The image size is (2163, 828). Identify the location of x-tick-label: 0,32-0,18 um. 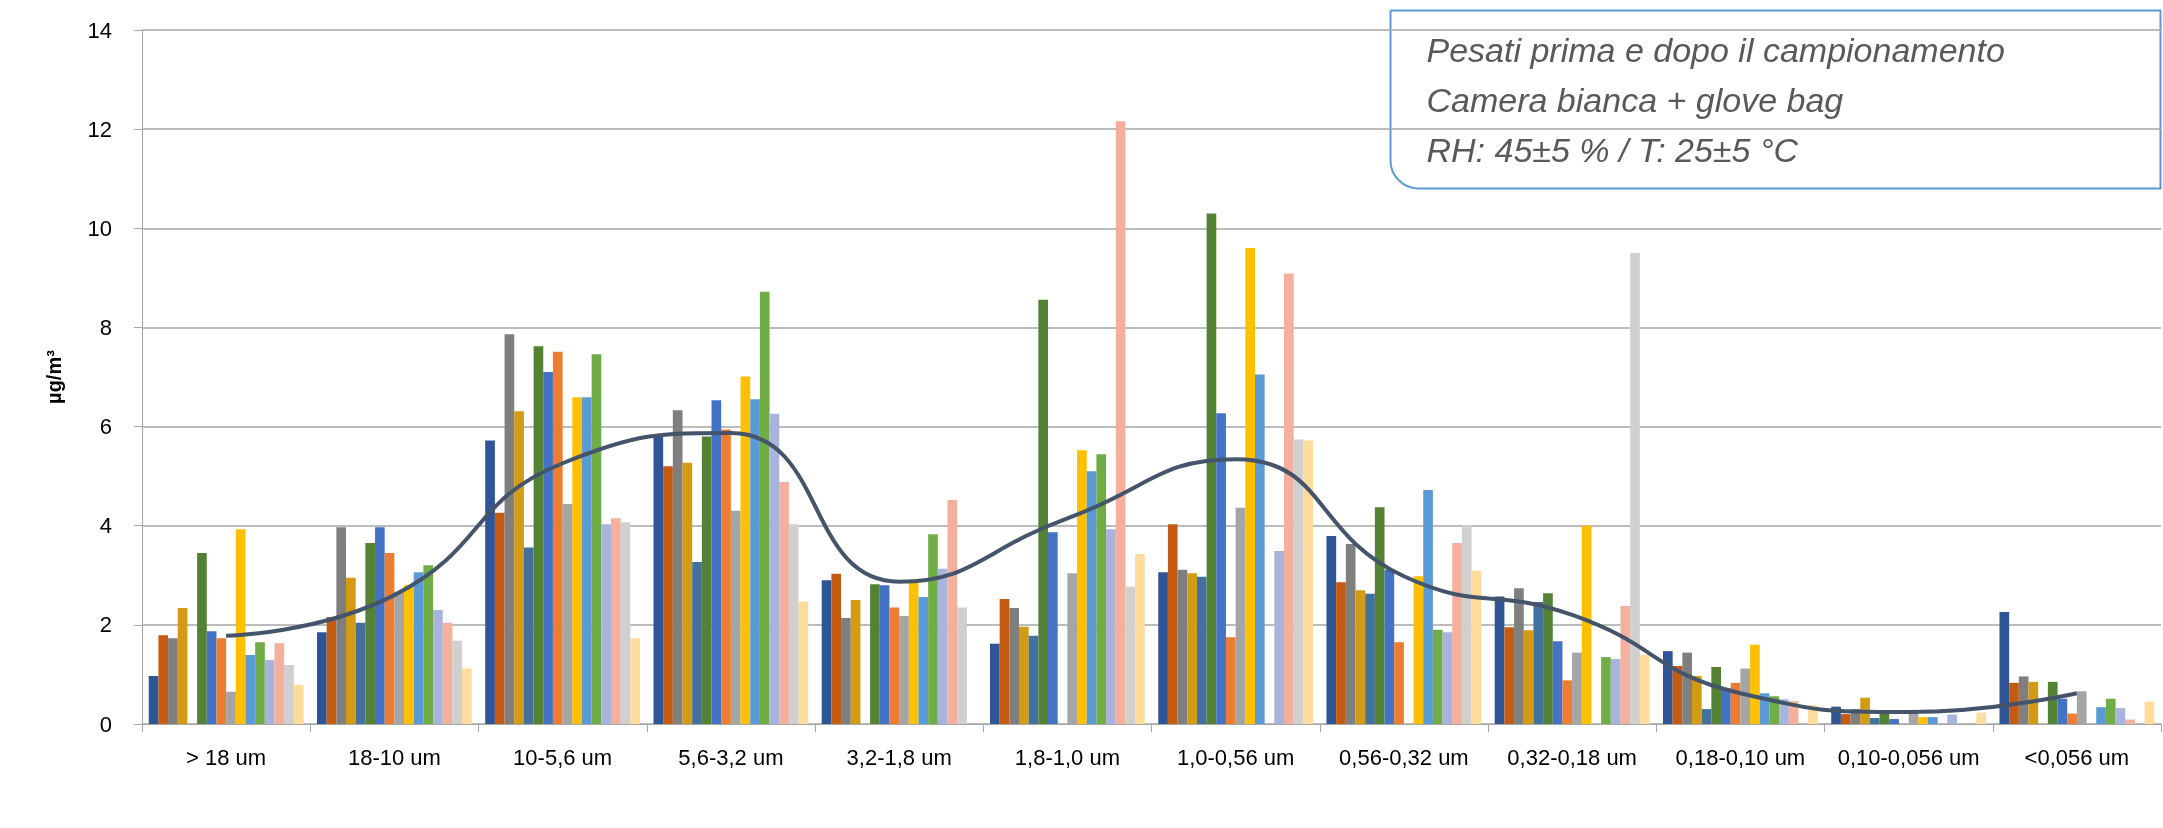
(1572, 757).